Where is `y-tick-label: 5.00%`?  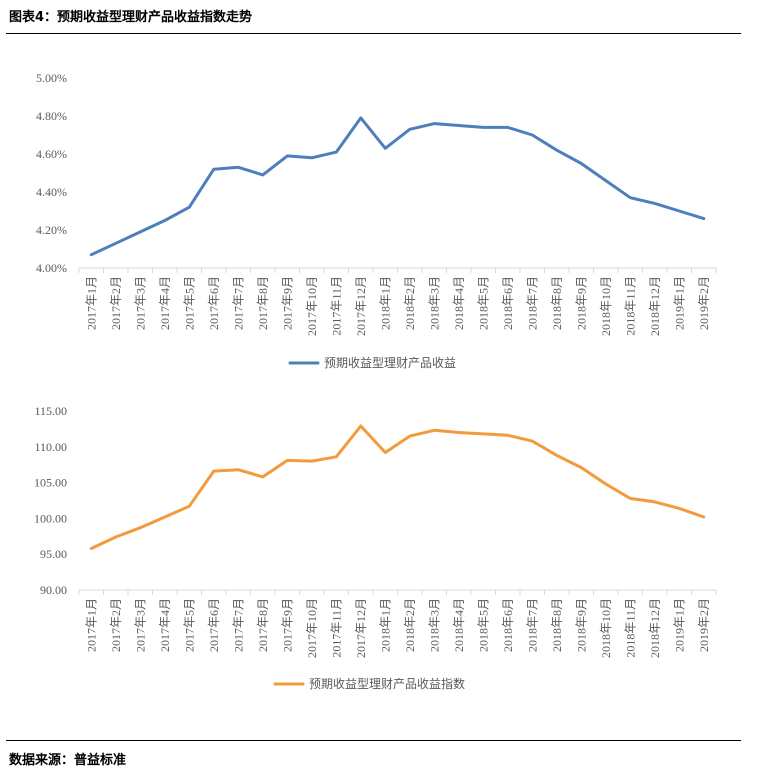 y-tick-label: 5.00% is located at coordinates (51, 78).